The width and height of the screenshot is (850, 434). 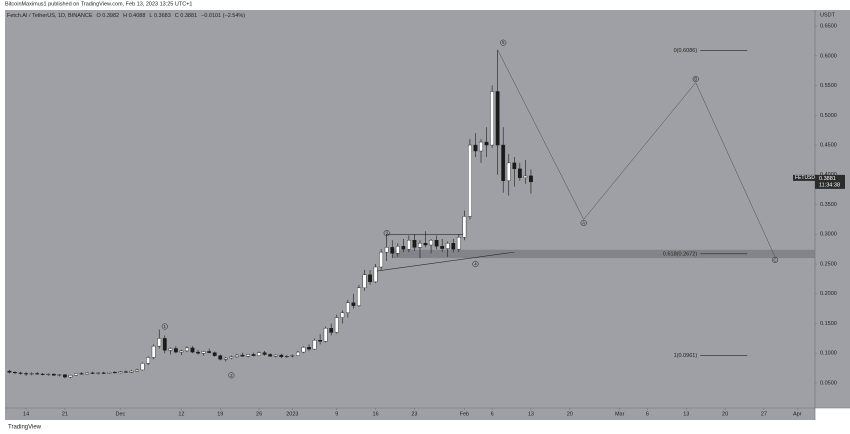 I want to click on x-tick-label: 13, so click(x=531, y=414).